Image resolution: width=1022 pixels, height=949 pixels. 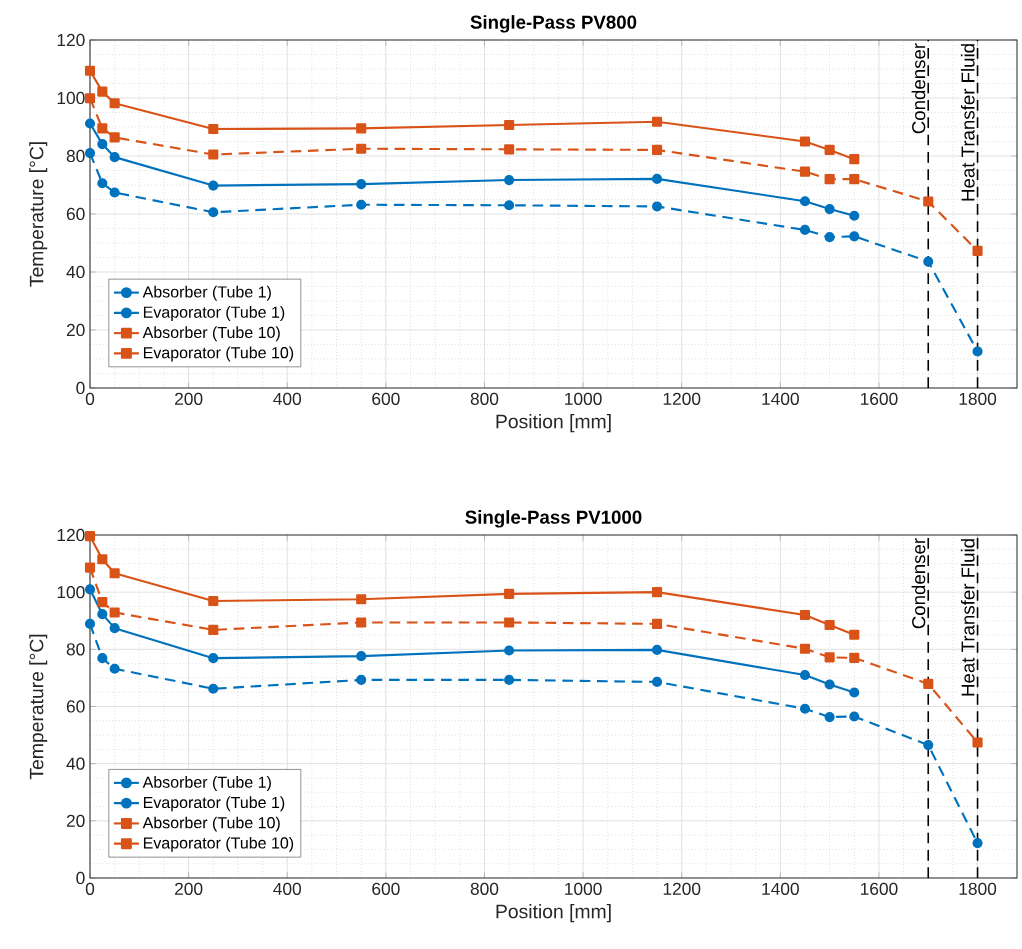 I want to click on y-tick-label: 60, so click(x=75, y=706).